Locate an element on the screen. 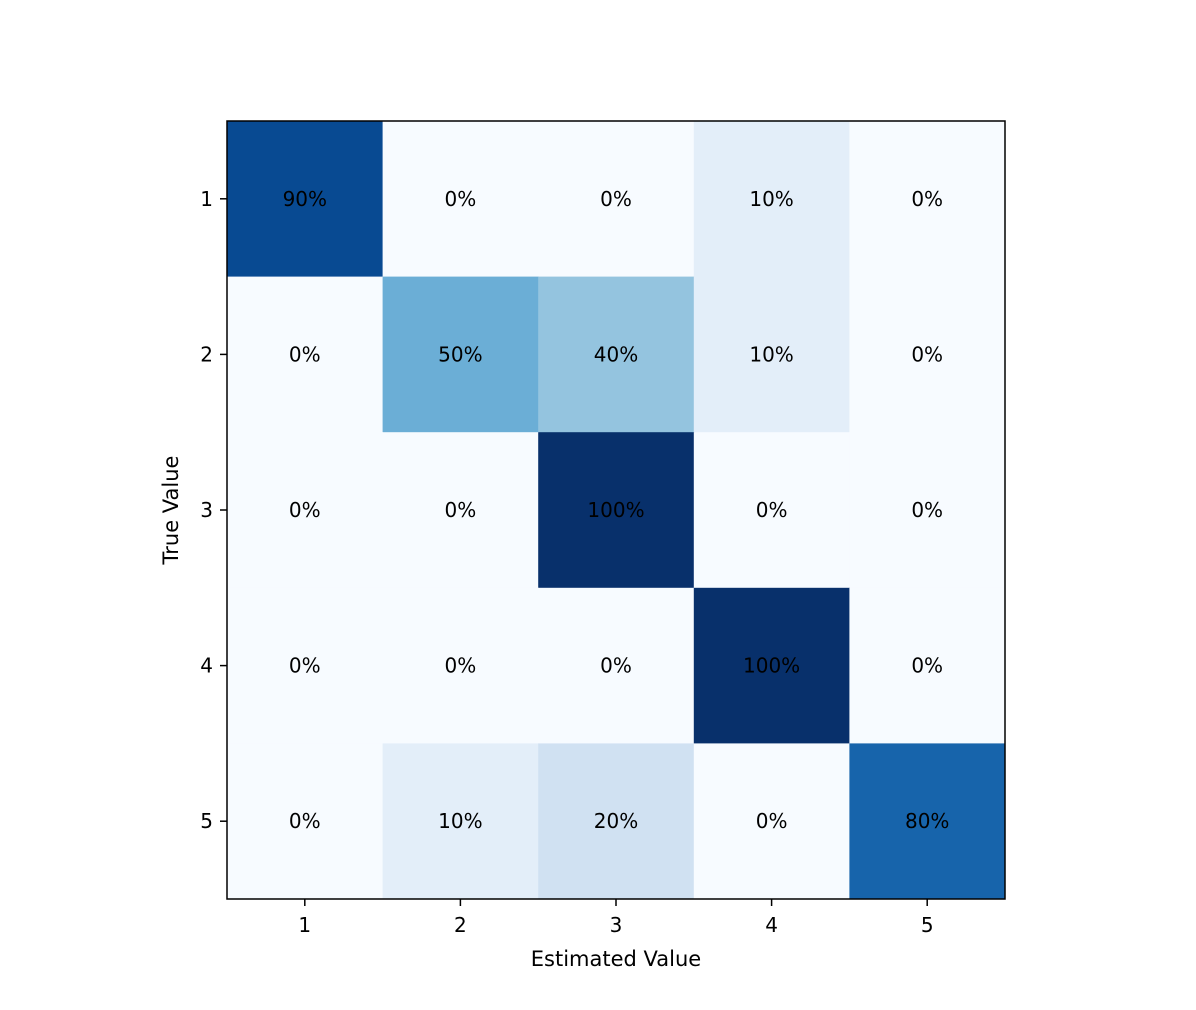  y-axis-ticks: 1 2 3 4 5 is located at coordinates (213, 510).